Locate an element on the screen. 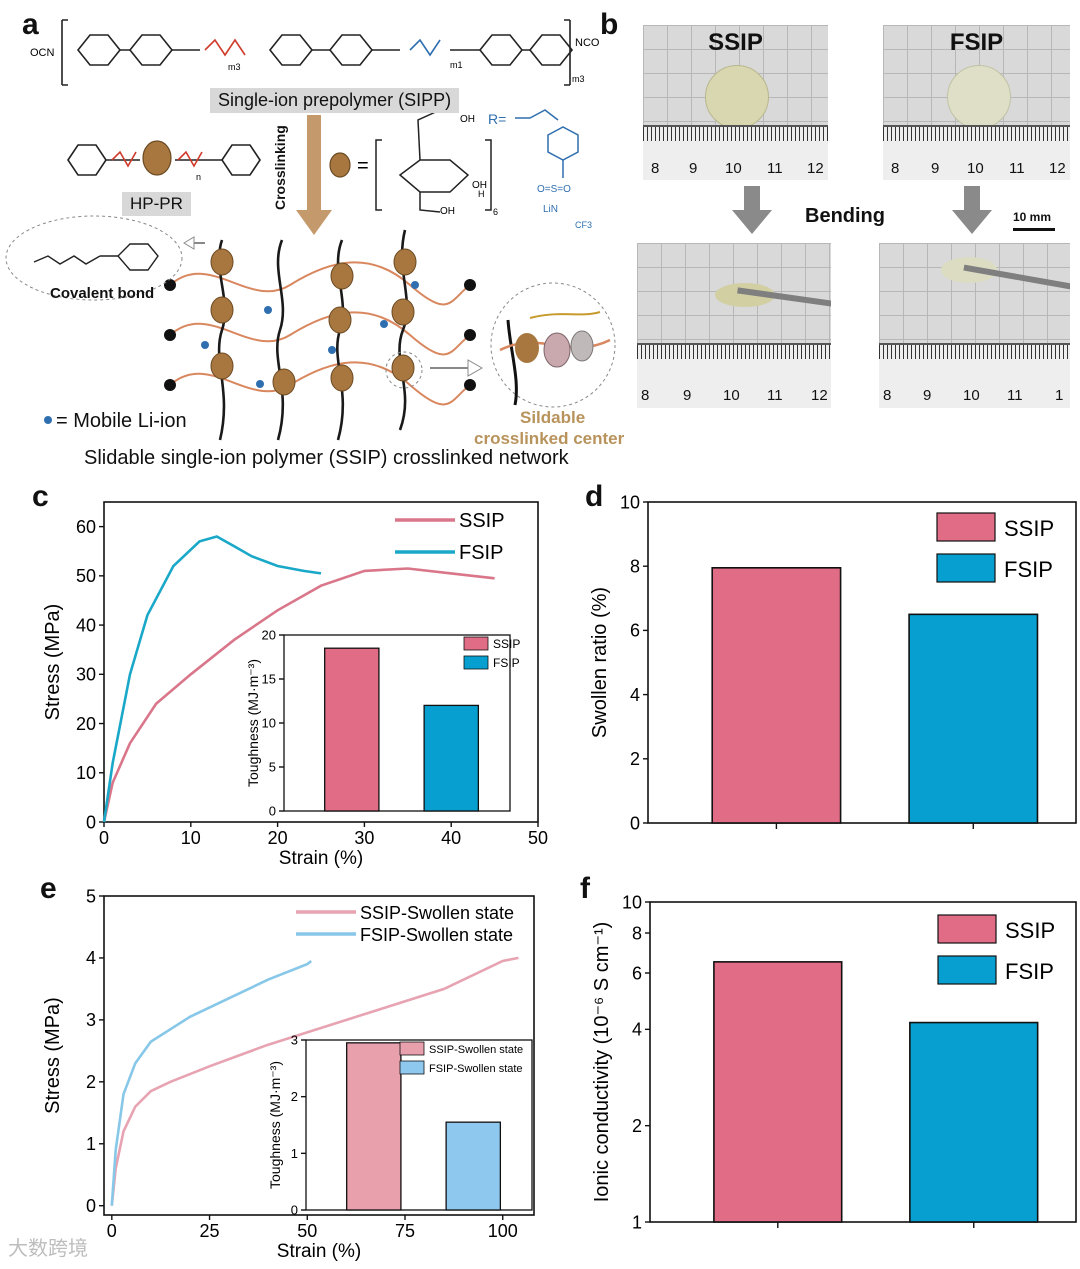  chart-e-frame is located at coordinates (319, 1055).